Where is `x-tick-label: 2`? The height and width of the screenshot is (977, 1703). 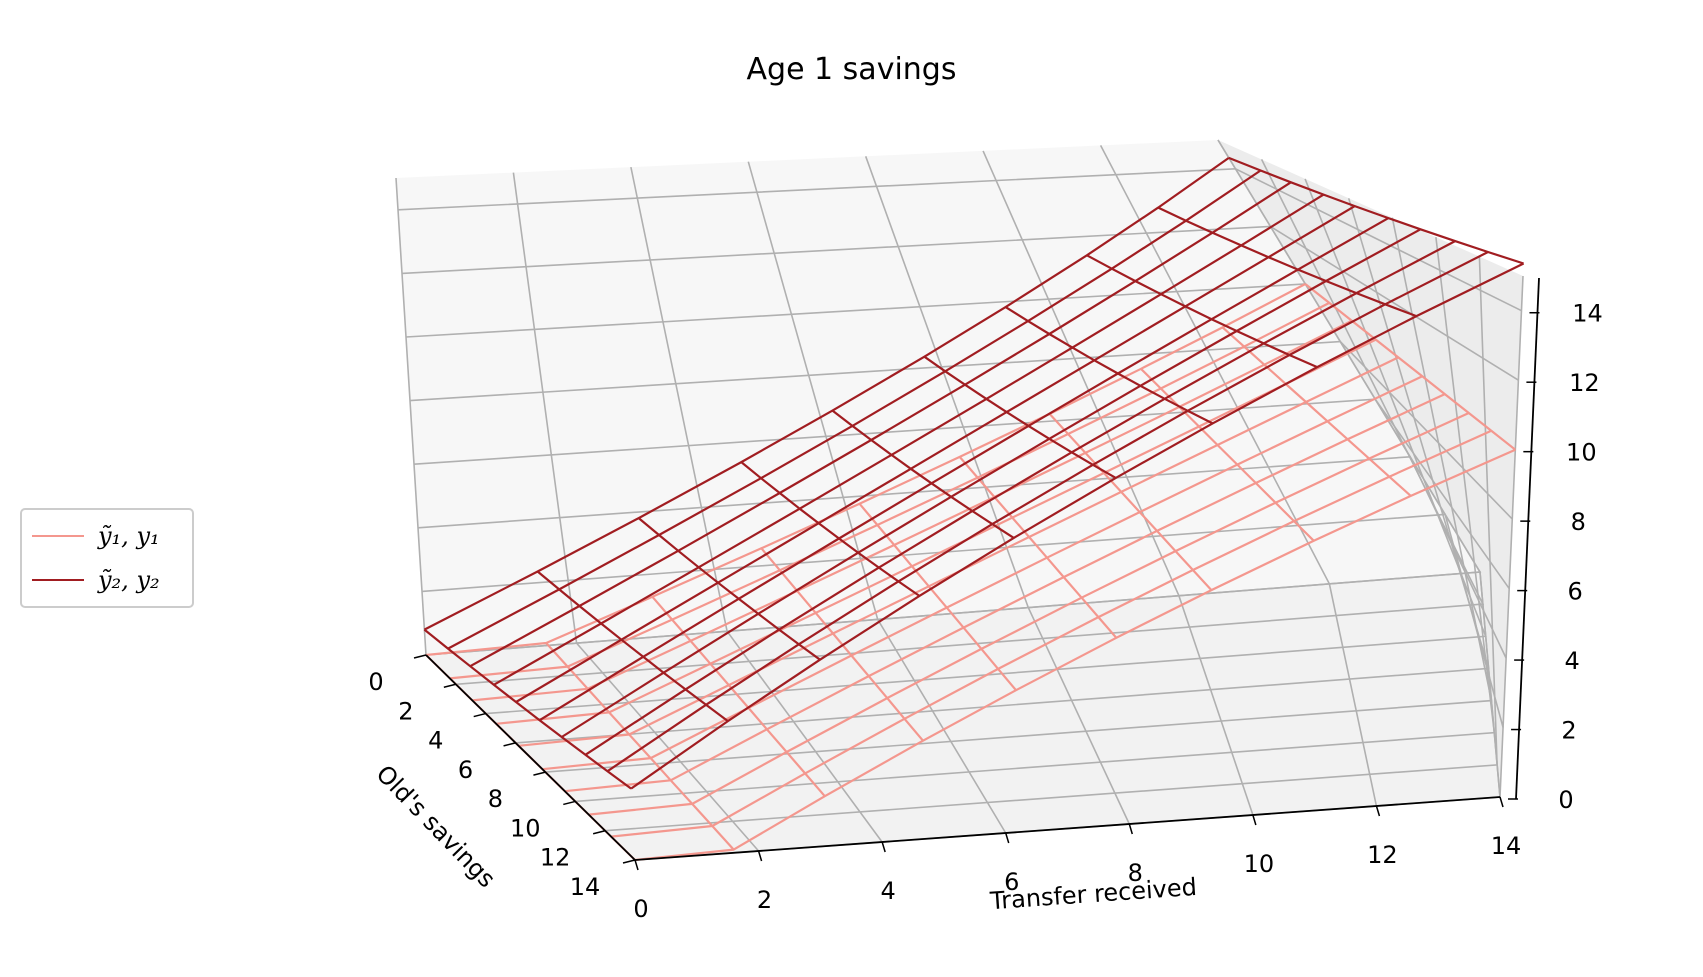 x-tick-label: 2 is located at coordinates (764, 900).